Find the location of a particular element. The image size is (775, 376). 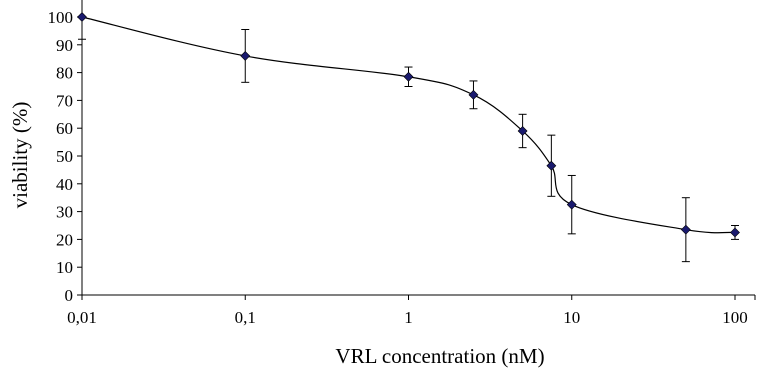

y-tick-label: 0 is located at coordinates (69, 295).